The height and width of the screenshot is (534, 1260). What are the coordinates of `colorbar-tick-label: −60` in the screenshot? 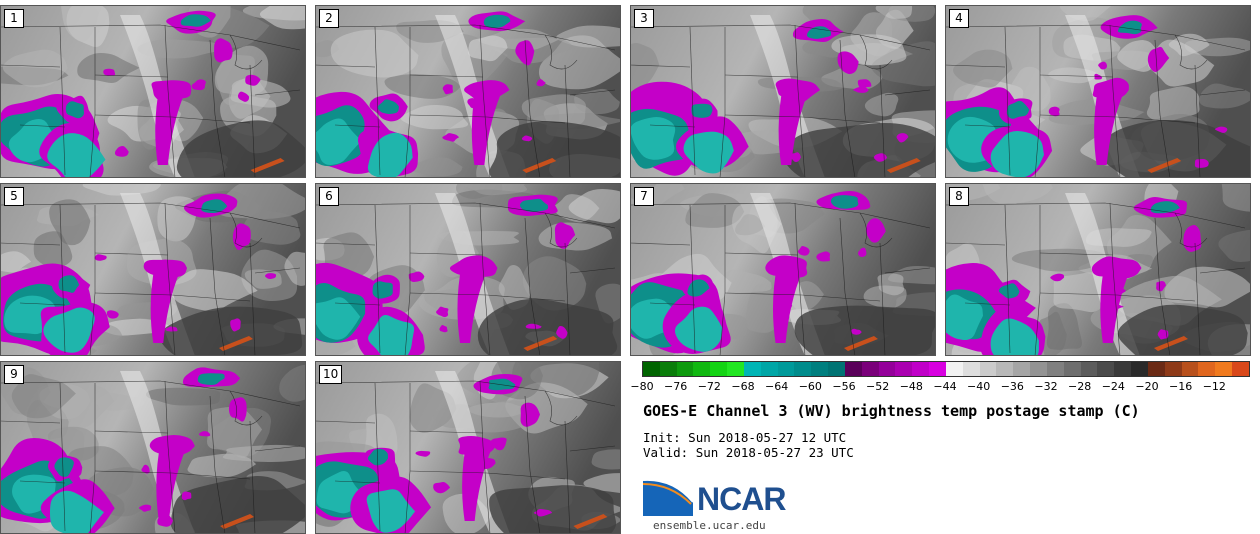 It's located at (810, 386).